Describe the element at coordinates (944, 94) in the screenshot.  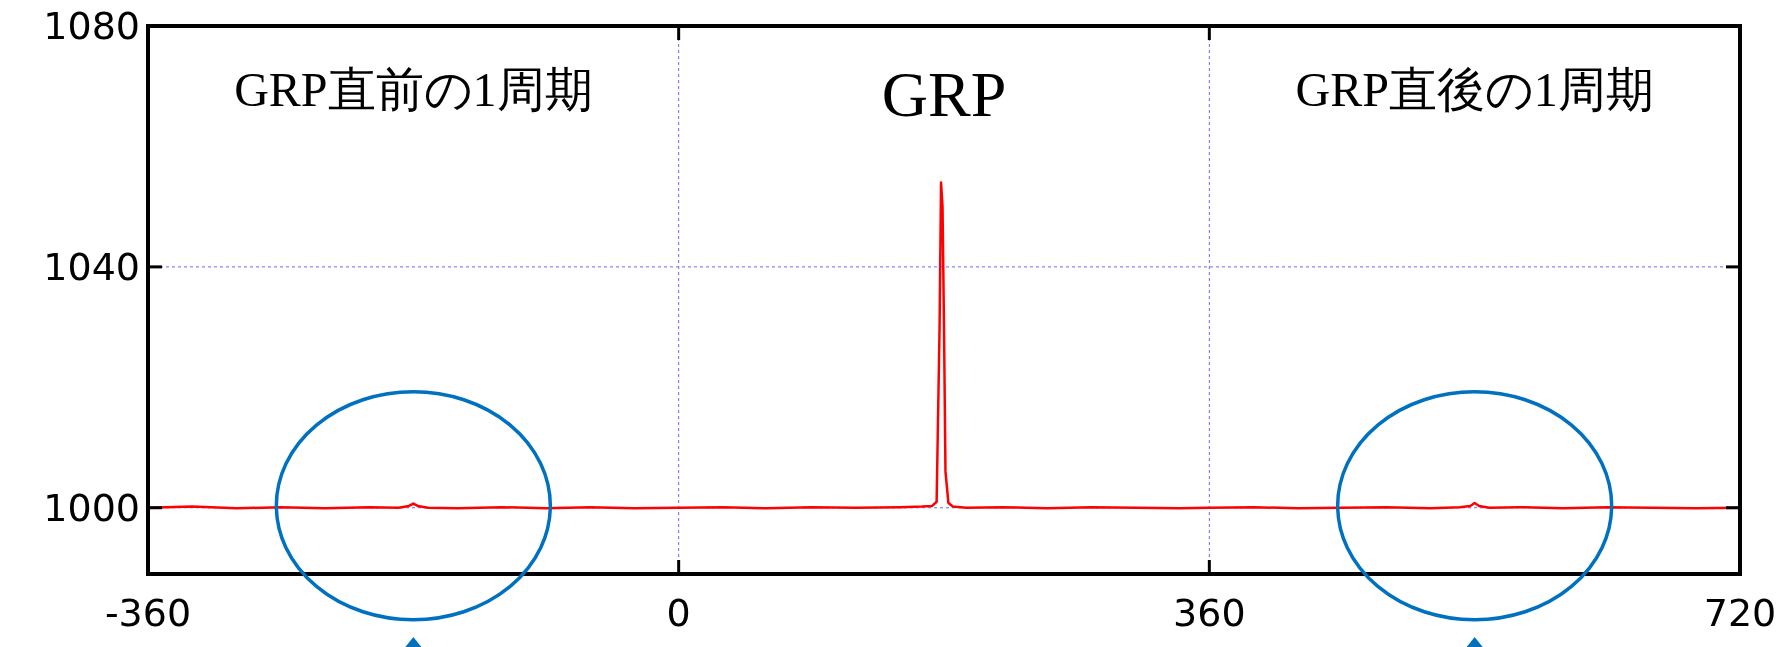
I see `annotation: GRP` at that location.